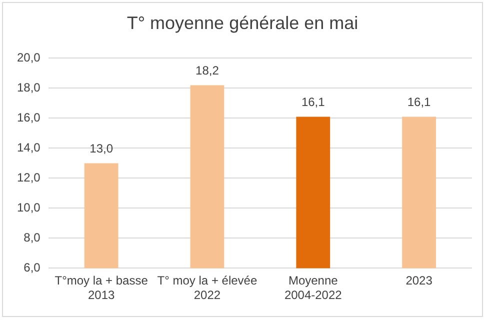 This screenshot has width=487, height=321. What do you see at coordinates (208, 71) in the screenshot?
I see `data-label: 18,2` at bounding box center [208, 71].